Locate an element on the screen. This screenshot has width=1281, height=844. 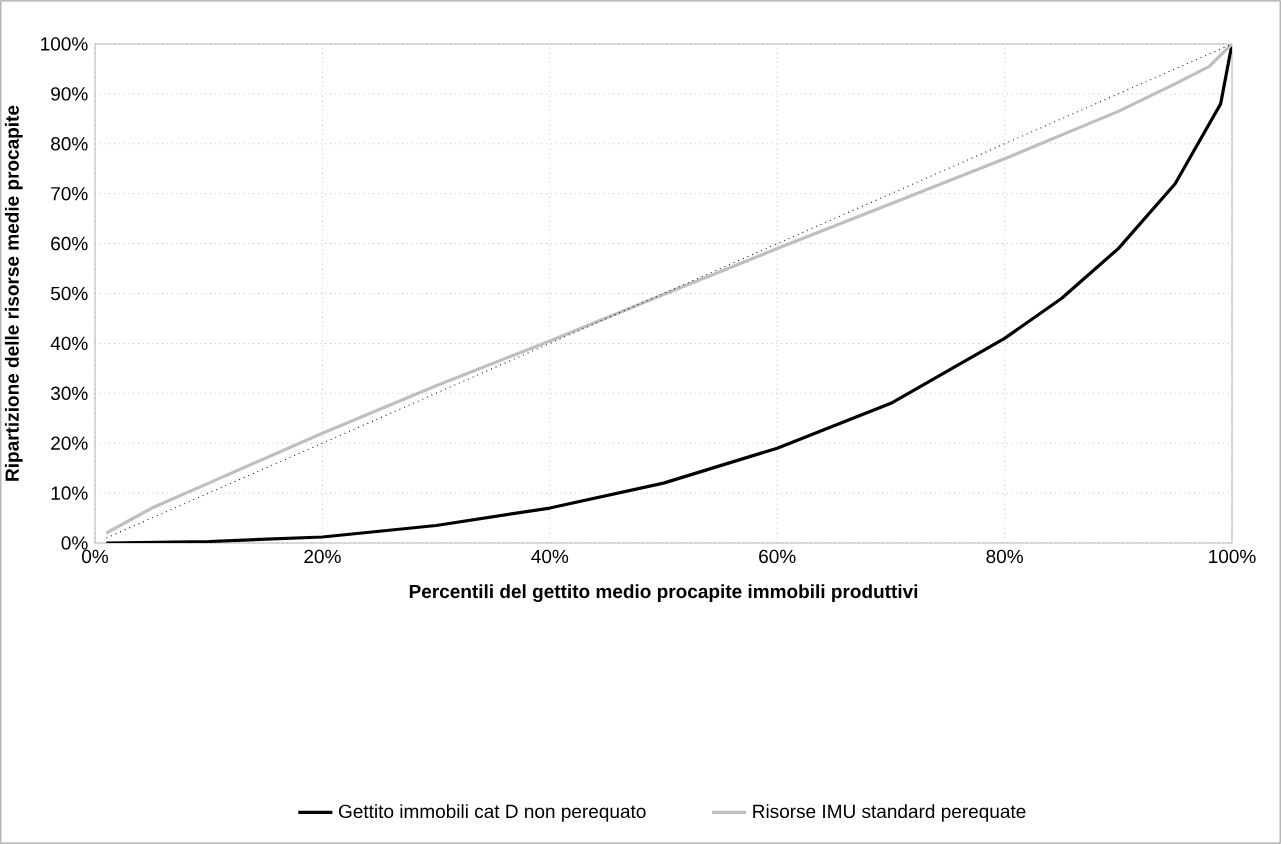
y-tick-label: 20% is located at coordinates (69, 443).